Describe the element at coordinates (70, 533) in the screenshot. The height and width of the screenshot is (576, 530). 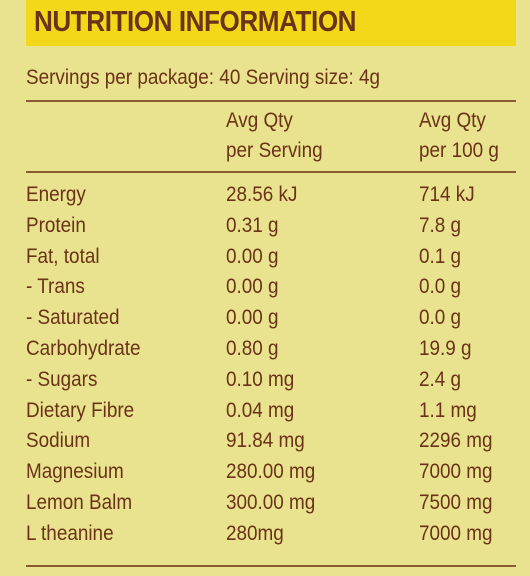
I see `nutrient-name: L theanine` at that location.